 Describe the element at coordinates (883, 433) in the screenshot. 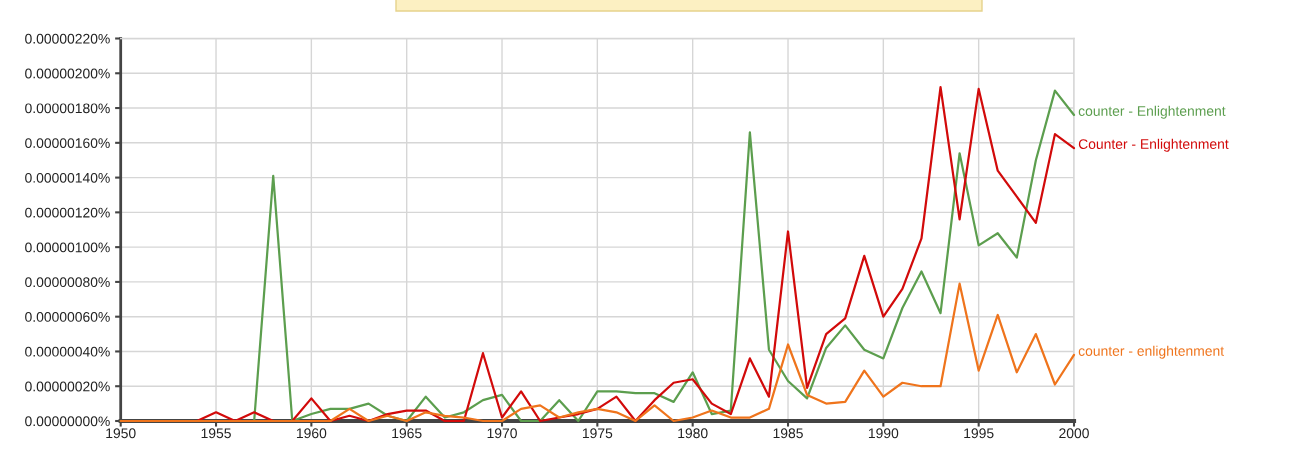

I see `x-tick-label: 1990` at that location.